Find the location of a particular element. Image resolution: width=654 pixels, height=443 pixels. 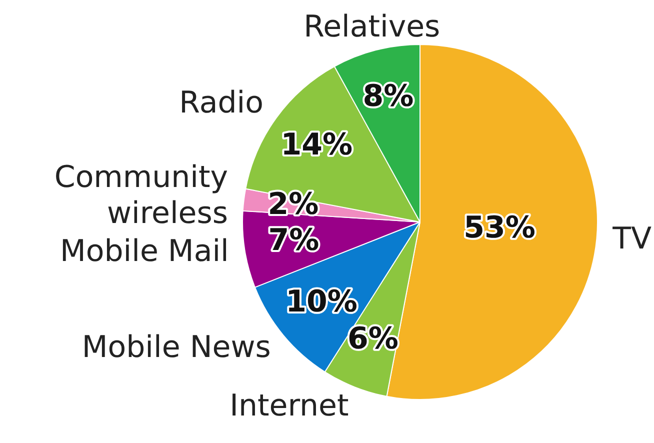

data-label: 6% is located at coordinates (372, 339).